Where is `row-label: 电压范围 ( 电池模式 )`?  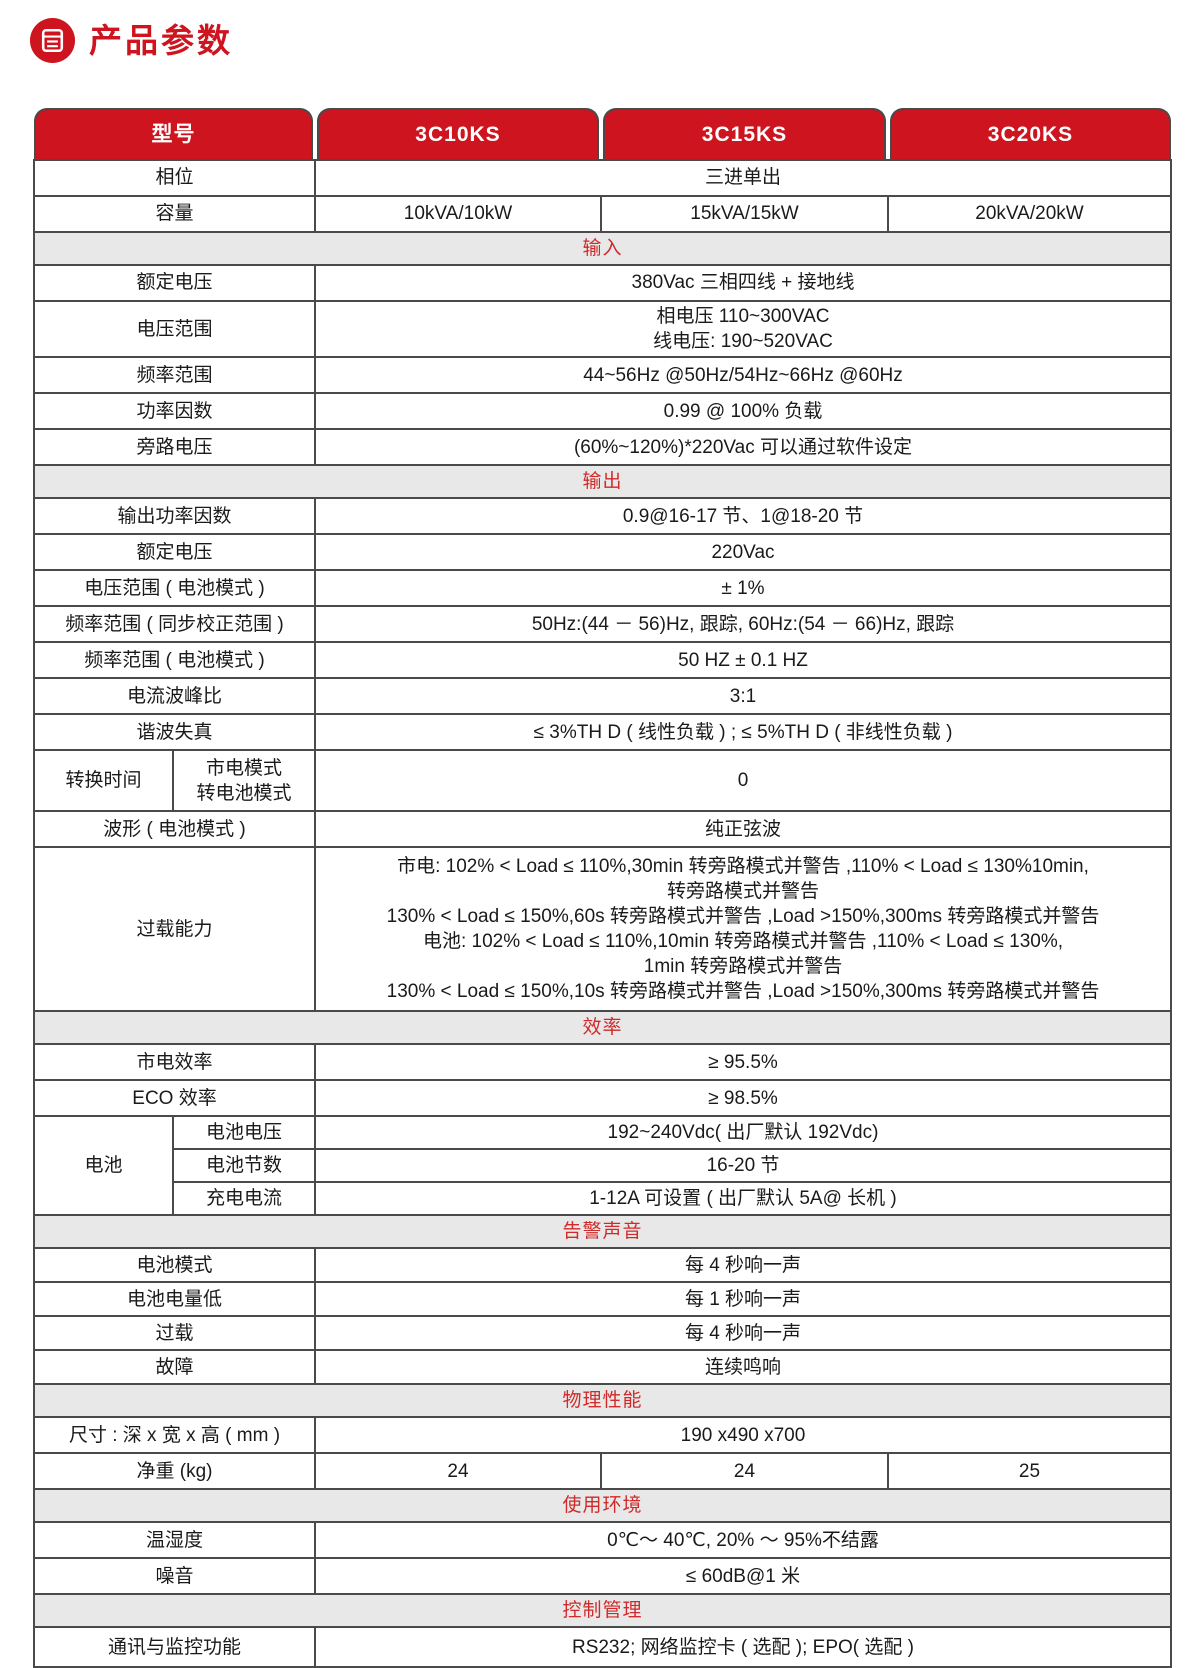 row-label: 电压范围 ( 电池模式 ) is located at coordinates (174, 588).